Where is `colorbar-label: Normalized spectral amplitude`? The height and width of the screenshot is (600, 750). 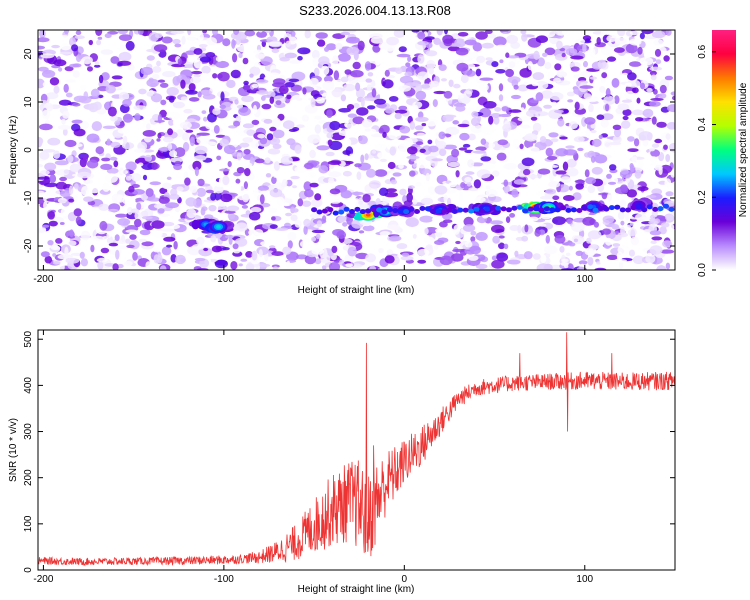 colorbar-label: Normalized spectral amplitude is located at coordinates (743, 149).